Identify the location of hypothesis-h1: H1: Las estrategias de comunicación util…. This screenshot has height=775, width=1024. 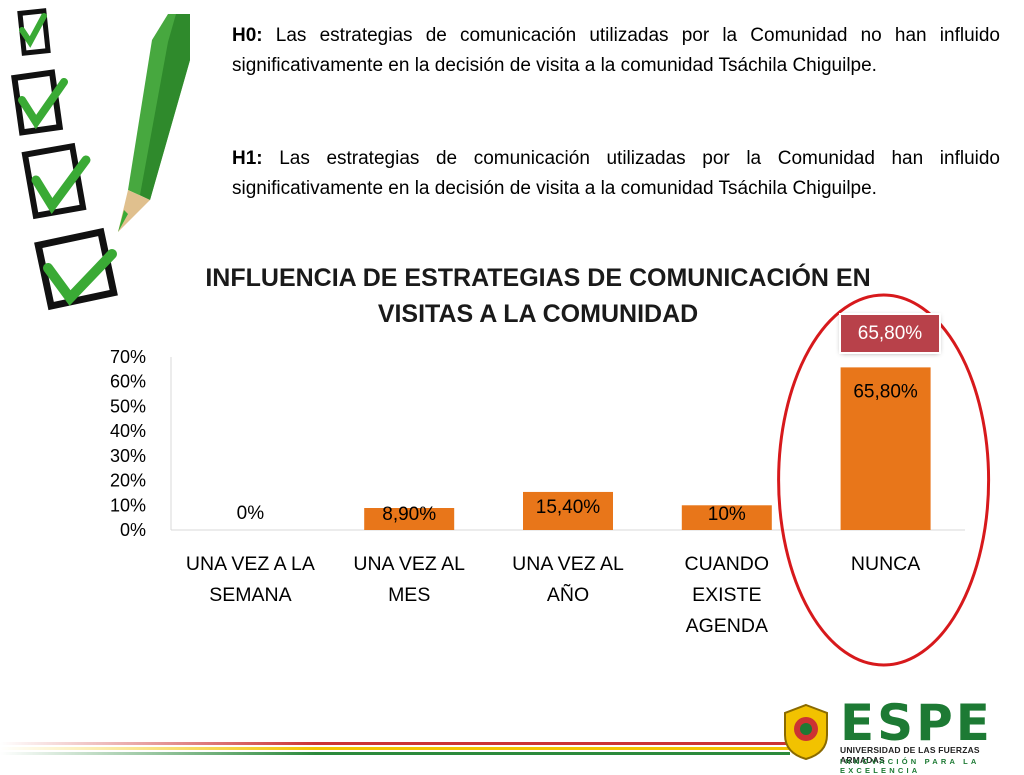
(616, 174).